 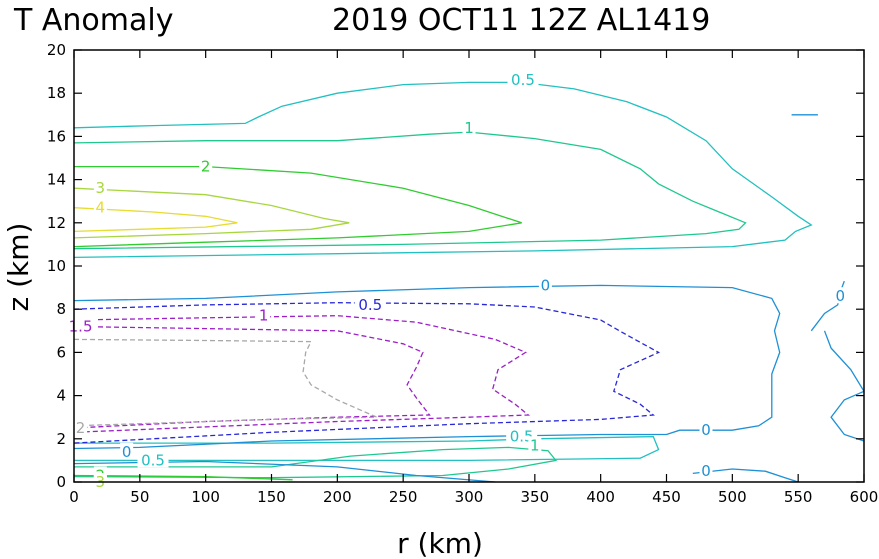 I want to click on x-tick-label: 250, so click(x=403, y=497).